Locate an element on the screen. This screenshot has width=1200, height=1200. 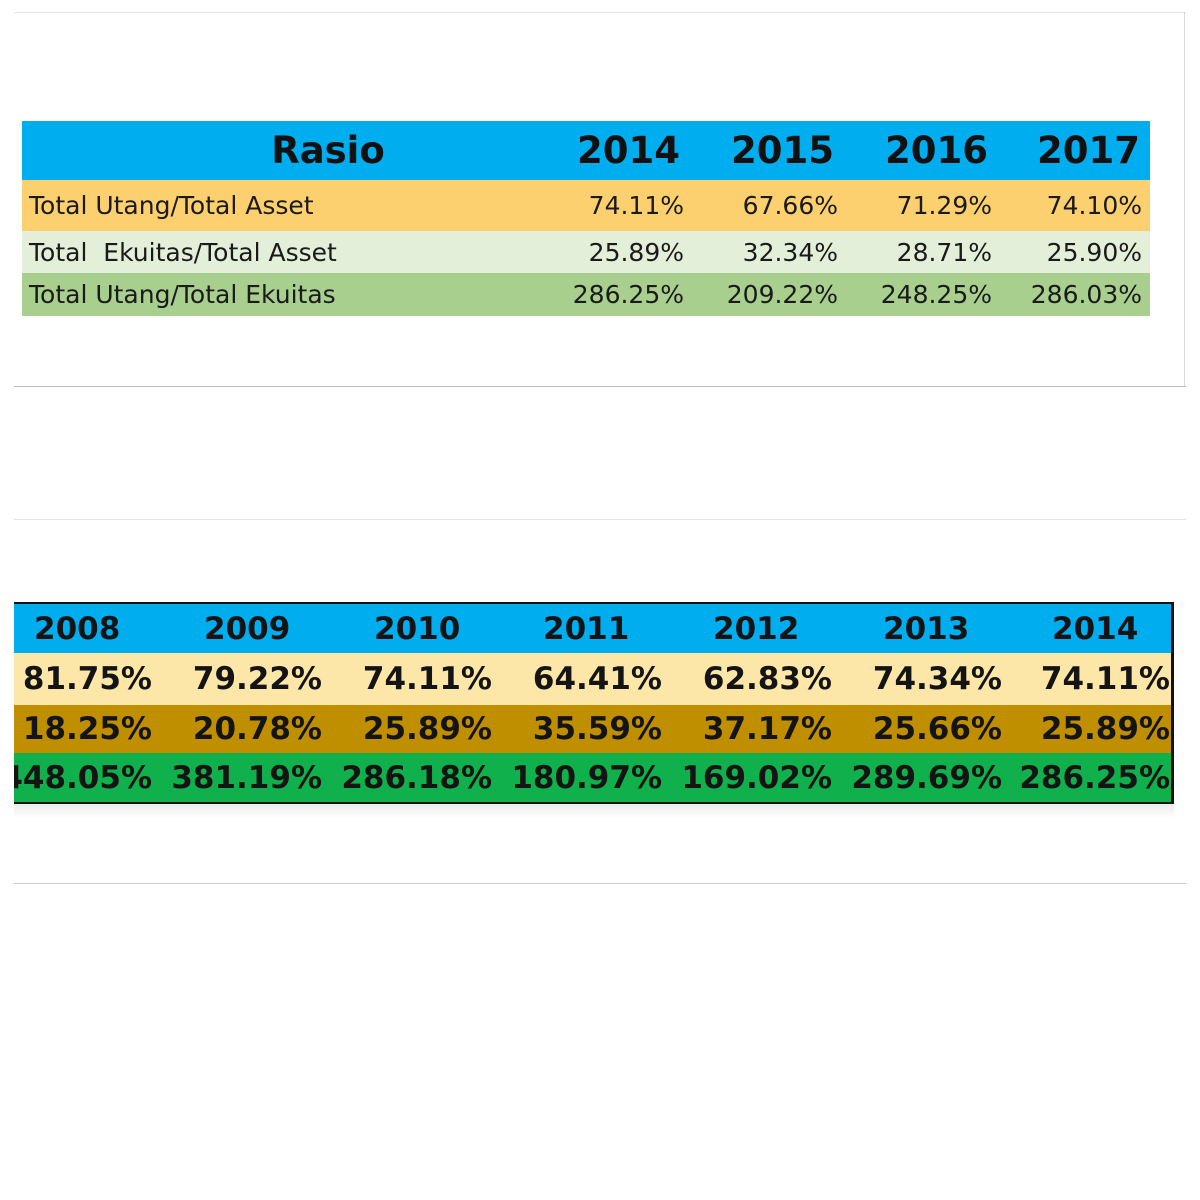
table-header-row: Rasio 2014 2015 2016 2017 is located at coordinates (586, 150).